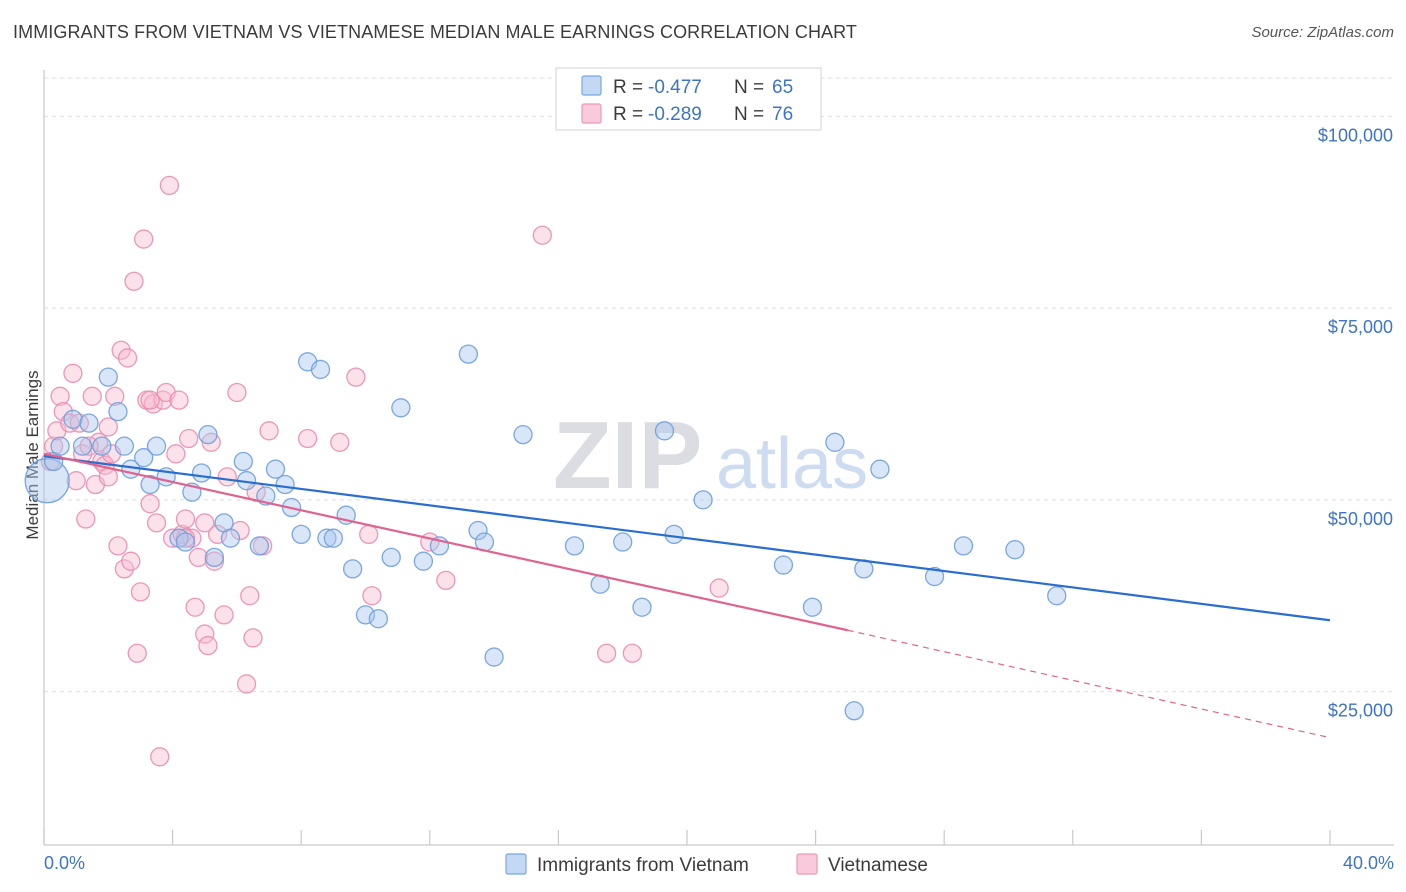  I want to click on trend-line-vietnamese, so click(445, 542).